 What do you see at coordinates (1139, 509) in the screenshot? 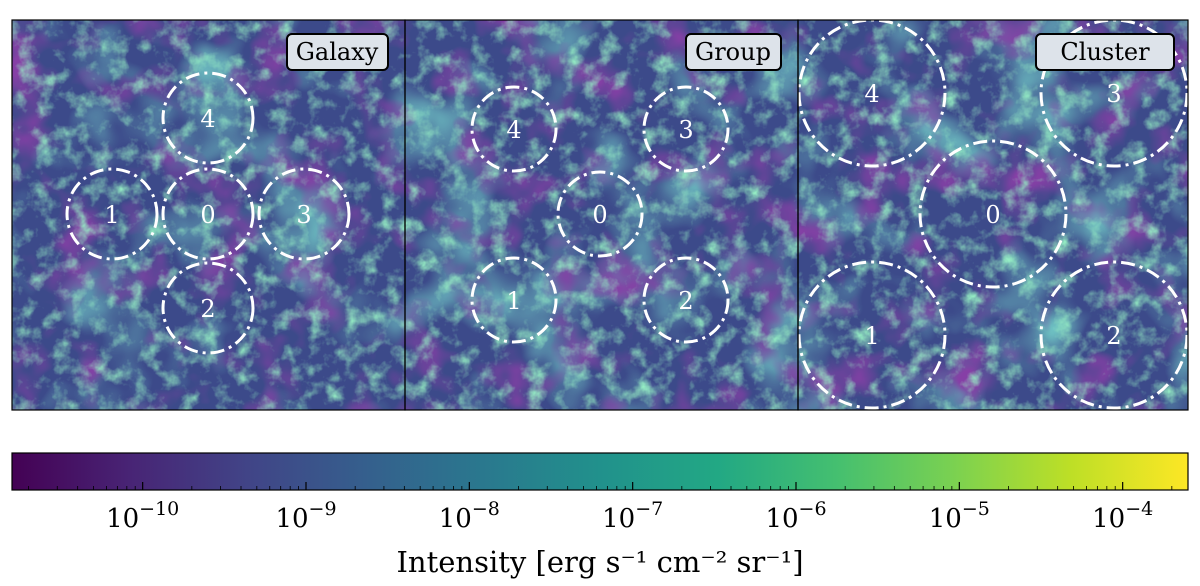
I see `tick-label-exponent: −4` at bounding box center [1139, 509].